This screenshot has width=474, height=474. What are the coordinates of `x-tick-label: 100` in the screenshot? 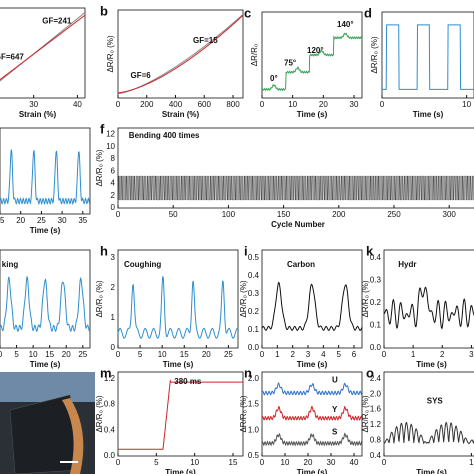 It's located at (229, 214).